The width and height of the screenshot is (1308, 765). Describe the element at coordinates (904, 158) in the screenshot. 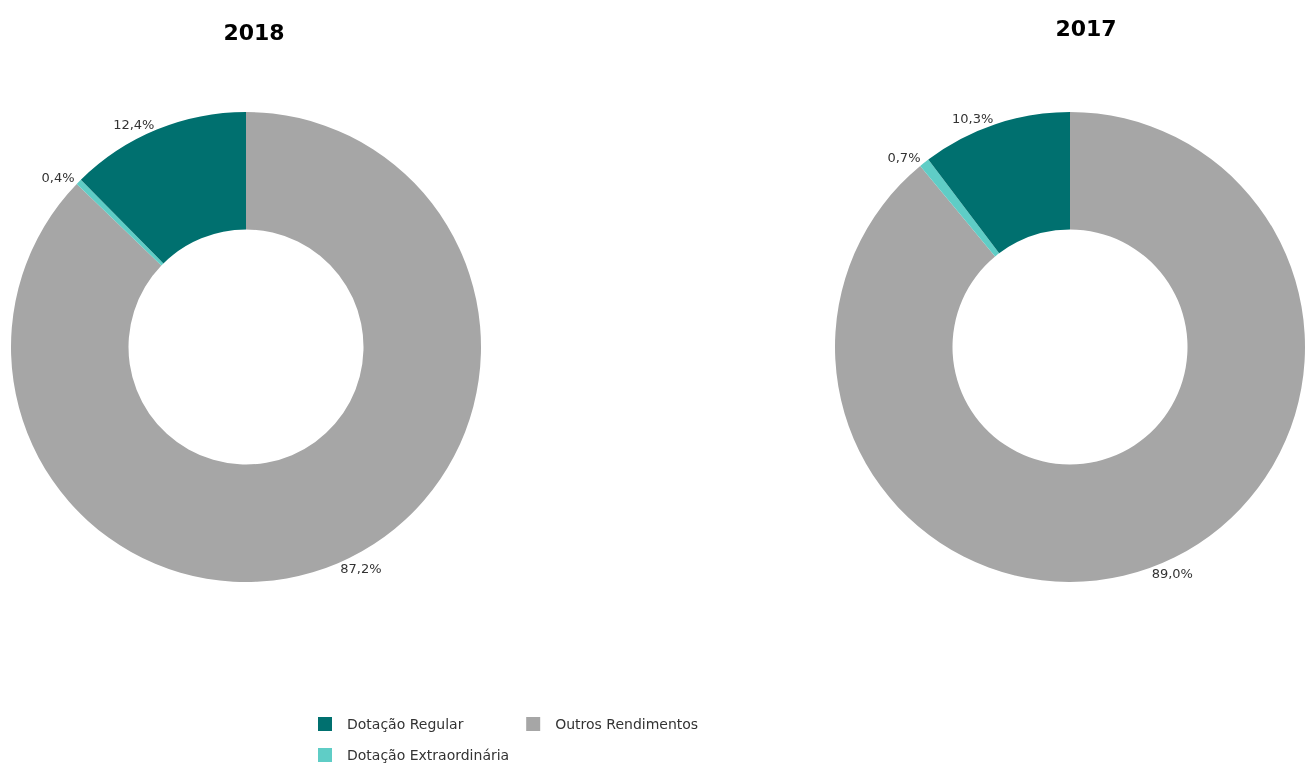

I see `data-label: 0,7%` at that location.